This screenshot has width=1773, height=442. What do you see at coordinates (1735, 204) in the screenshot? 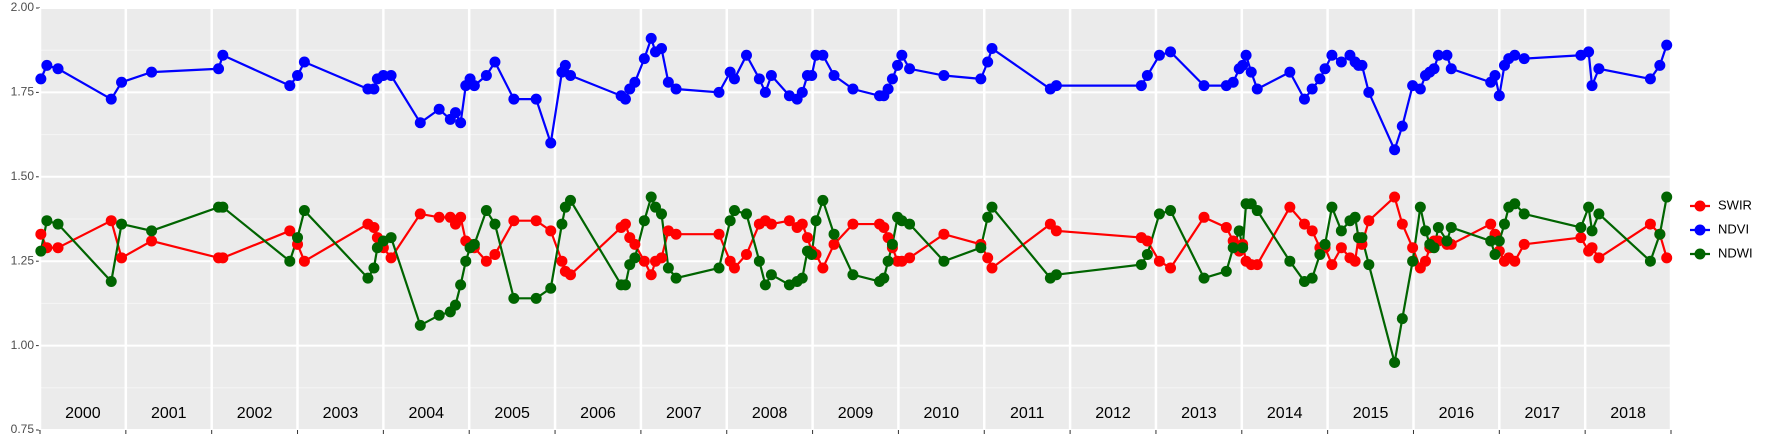
I see `legend-label: SWIR` at bounding box center [1735, 204].